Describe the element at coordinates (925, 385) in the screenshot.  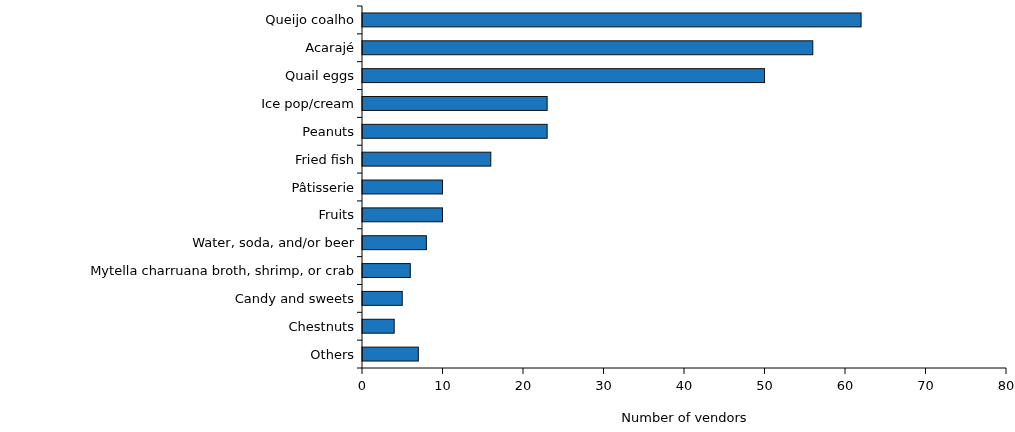
I see `x-tick-label: 70` at that location.